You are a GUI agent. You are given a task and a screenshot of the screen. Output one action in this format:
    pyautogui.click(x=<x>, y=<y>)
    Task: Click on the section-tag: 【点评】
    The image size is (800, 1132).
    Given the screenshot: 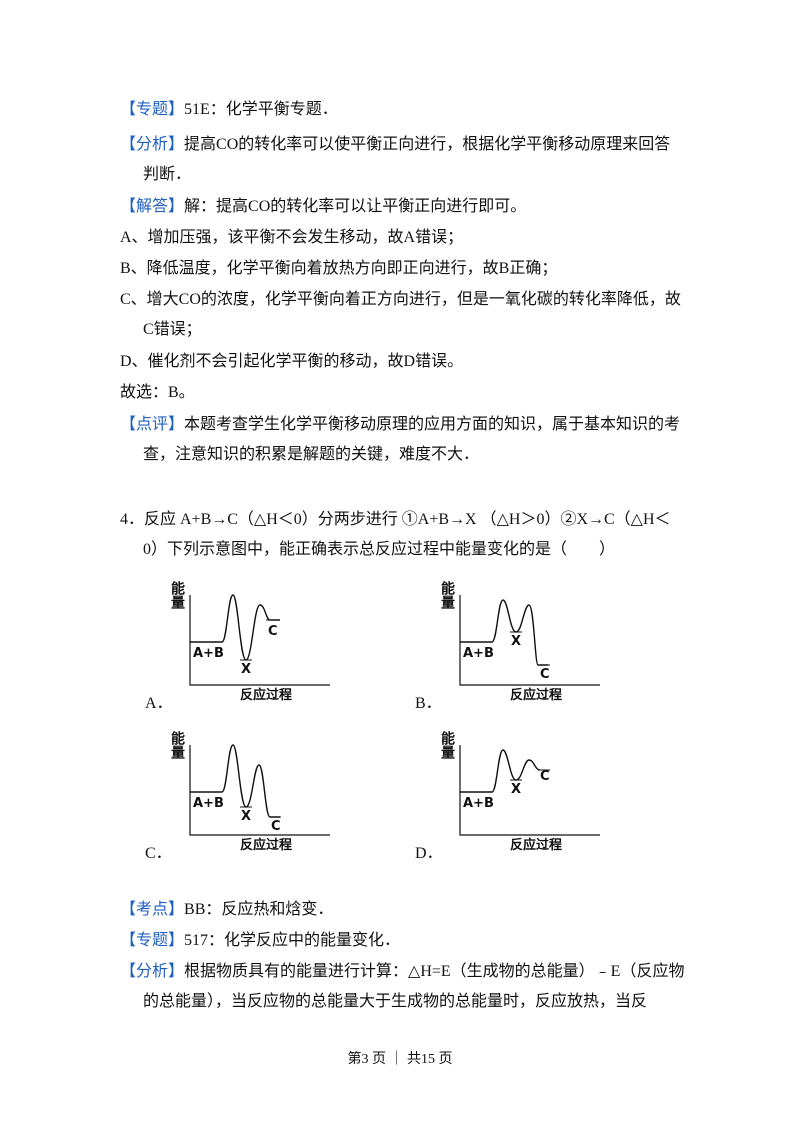 What is the action you would take?
    pyautogui.click(x=152, y=424)
    